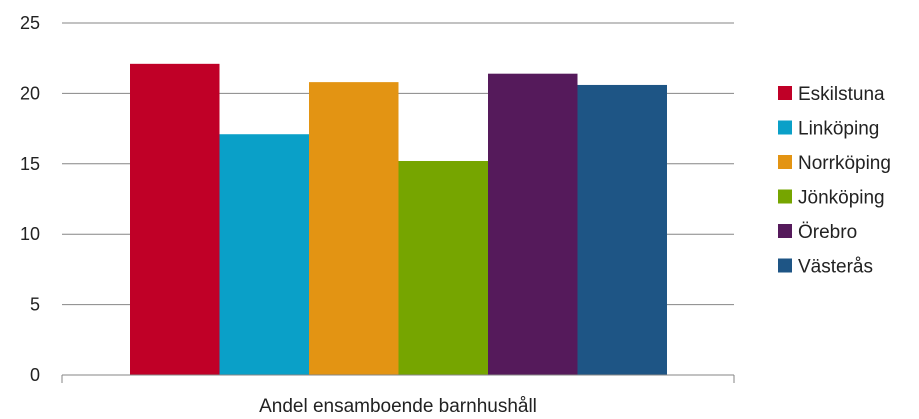  I want to click on legend-label: Örebro, so click(827, 232).